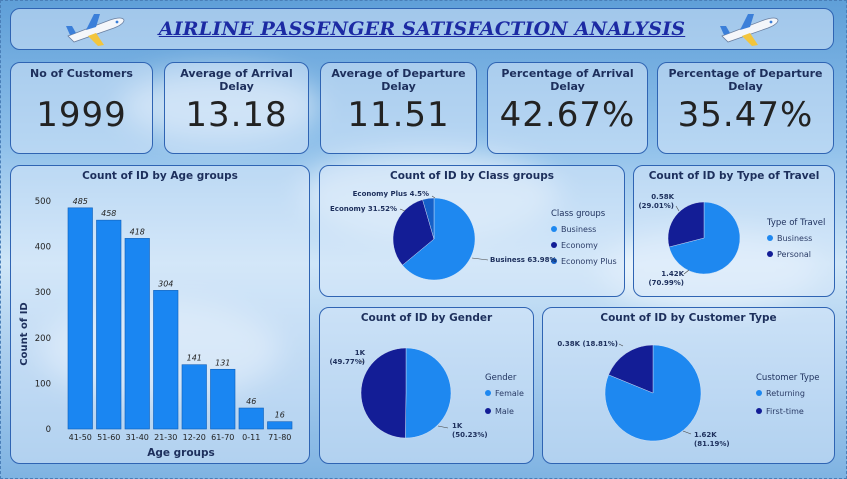  I want to click on data-label: Economy Plus 4.5%, so click(391, 194).